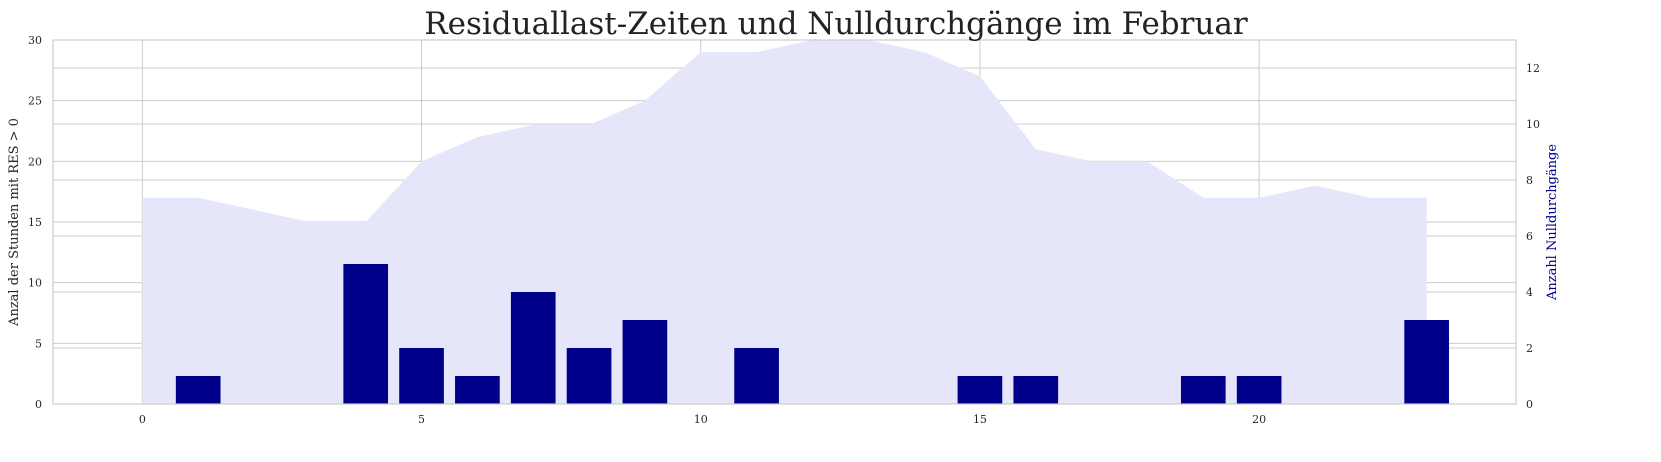  What do you see at coordinates (1552, 222) in the screenshot?
I see `y-axis-label-right: Anzahl Nulldurchgänge` at bounding box center [1552, 222].